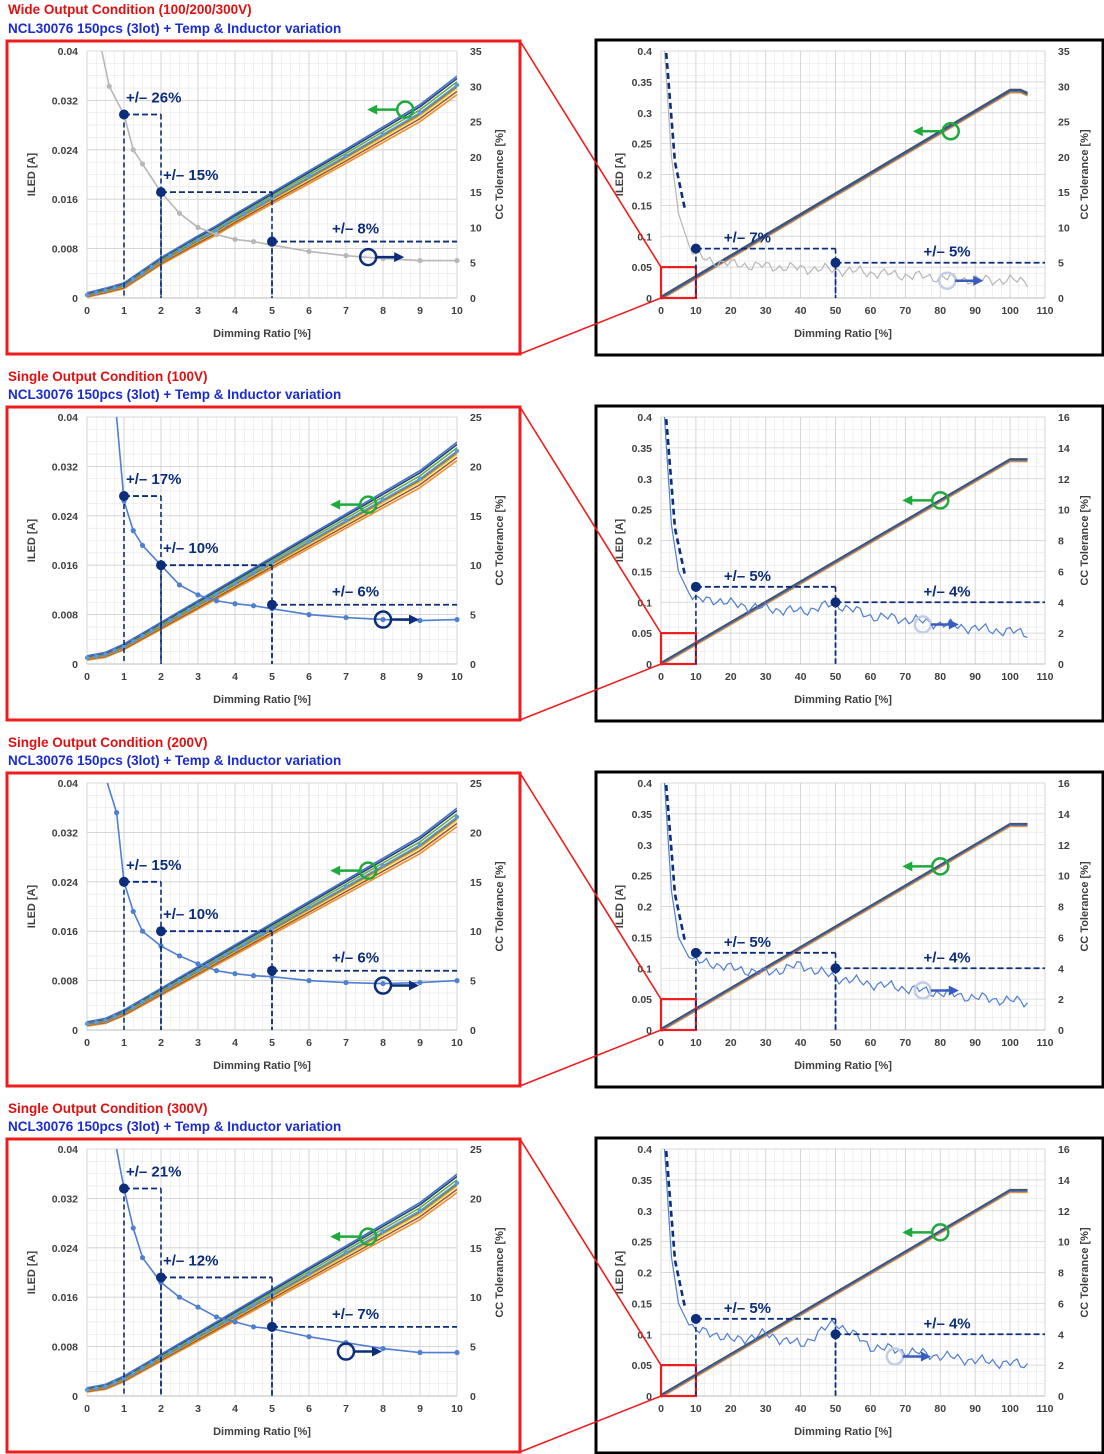  What do you see at coordinates (108, 376) in the screenshot?
I see `section-2-title: Single Output Condition (100V)` at bounding box center [108, 376].